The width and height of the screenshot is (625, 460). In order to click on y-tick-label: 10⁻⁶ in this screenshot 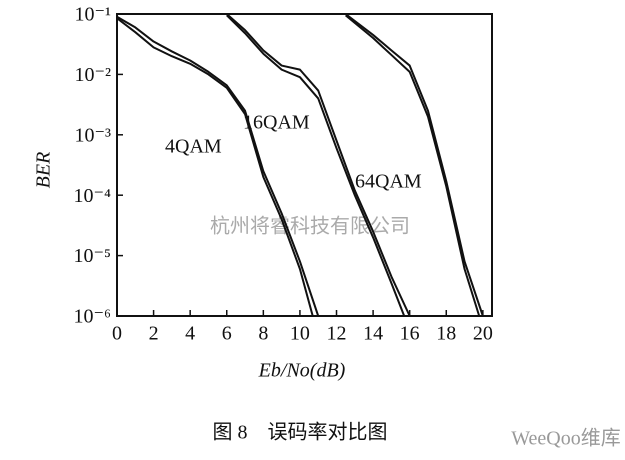, I will do `click(92, 317)`.